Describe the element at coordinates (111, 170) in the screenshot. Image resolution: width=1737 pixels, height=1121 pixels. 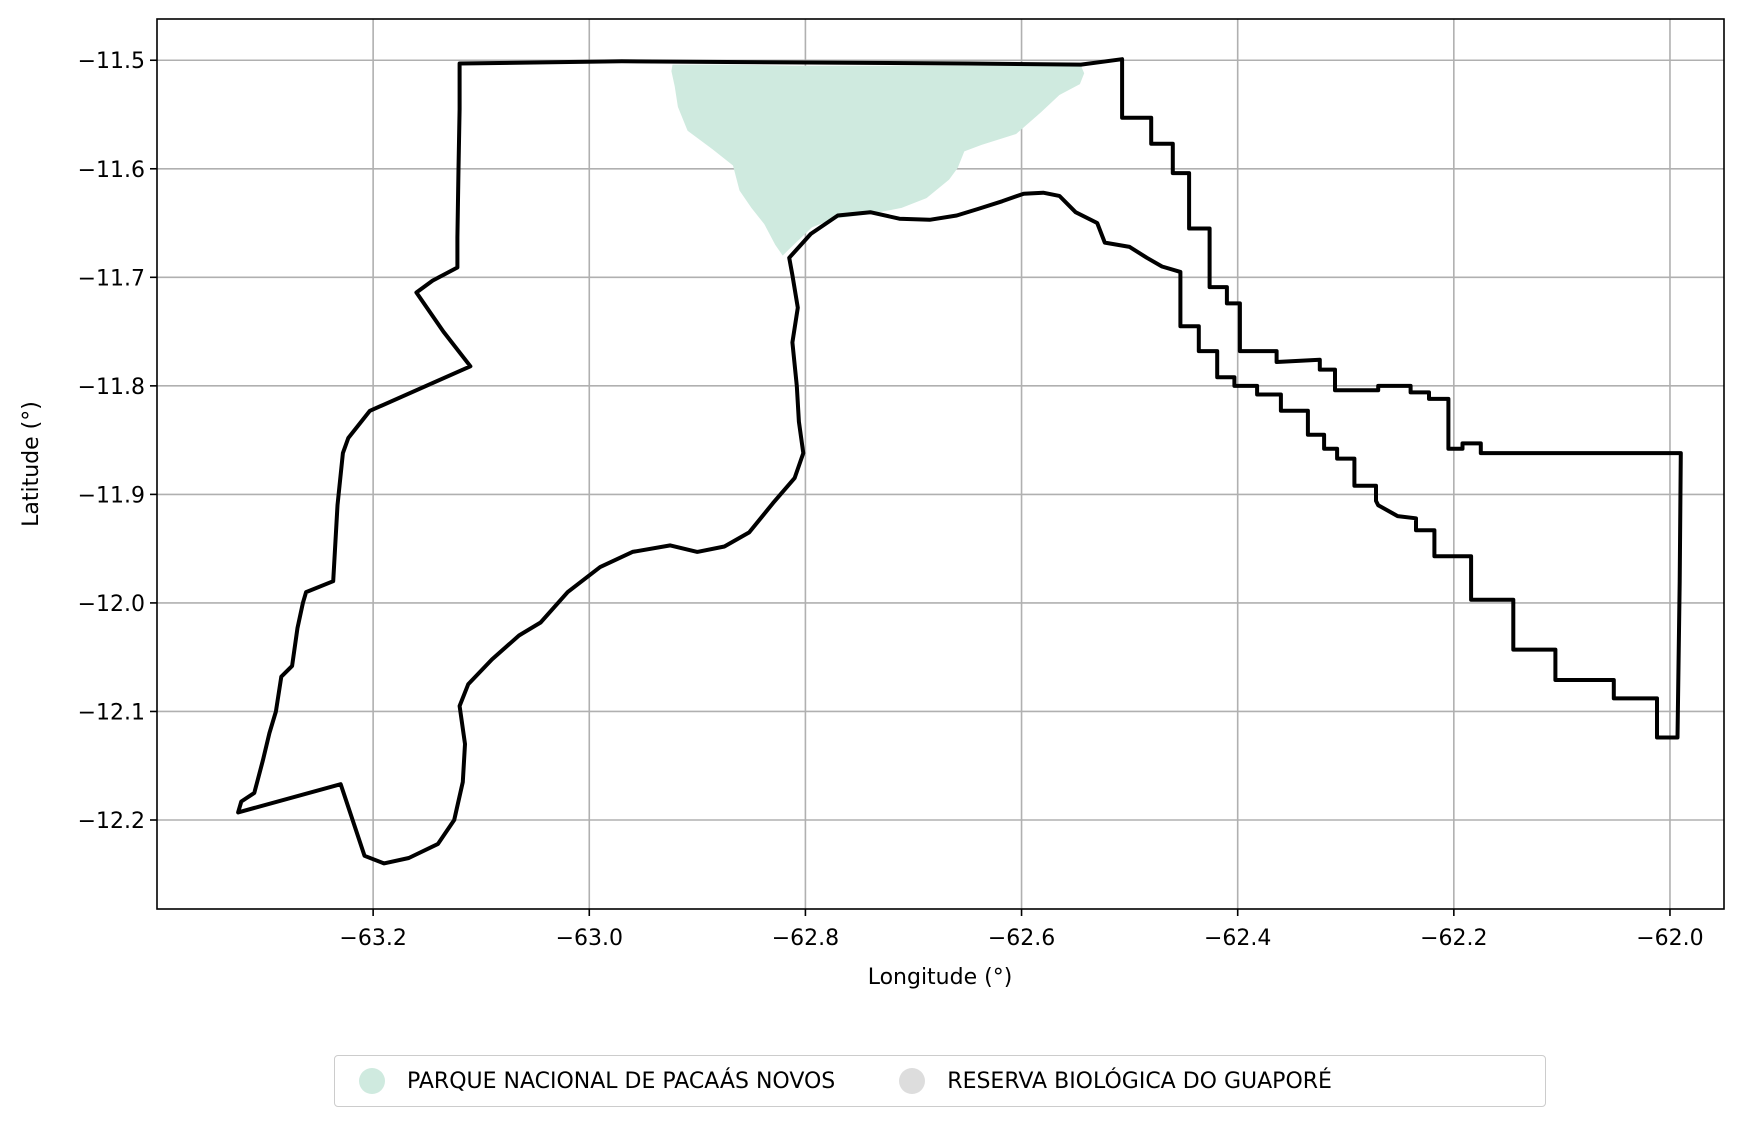
I see `y-tick-label-1: −11.6` at that location.